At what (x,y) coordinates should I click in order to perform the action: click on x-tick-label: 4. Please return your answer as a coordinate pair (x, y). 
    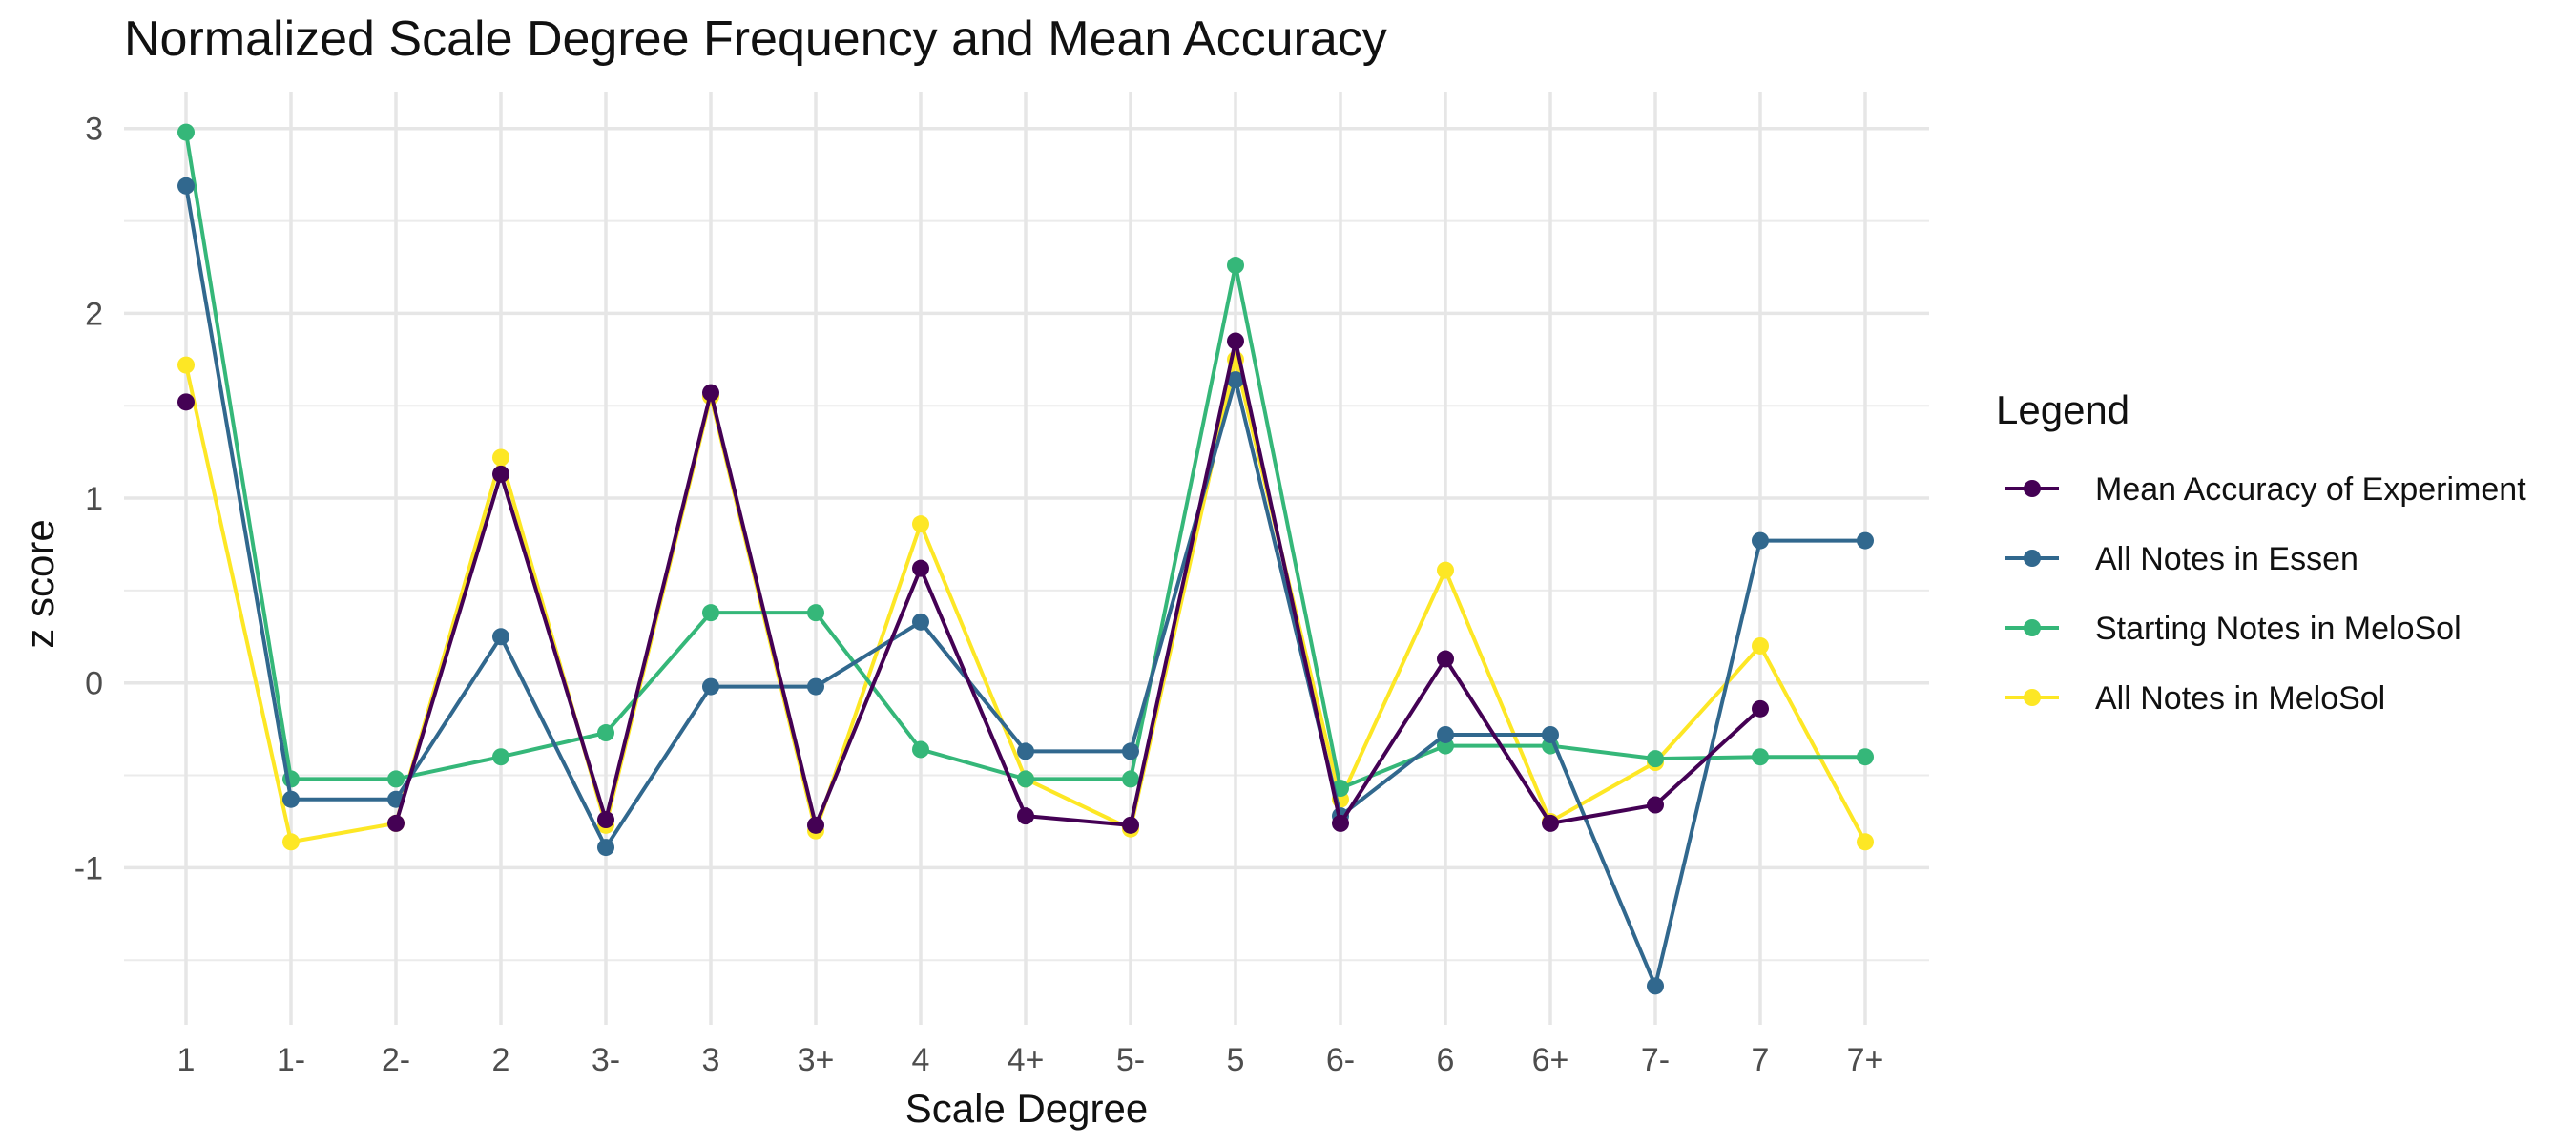
    Looking at the image, I should click on (921, 1060).